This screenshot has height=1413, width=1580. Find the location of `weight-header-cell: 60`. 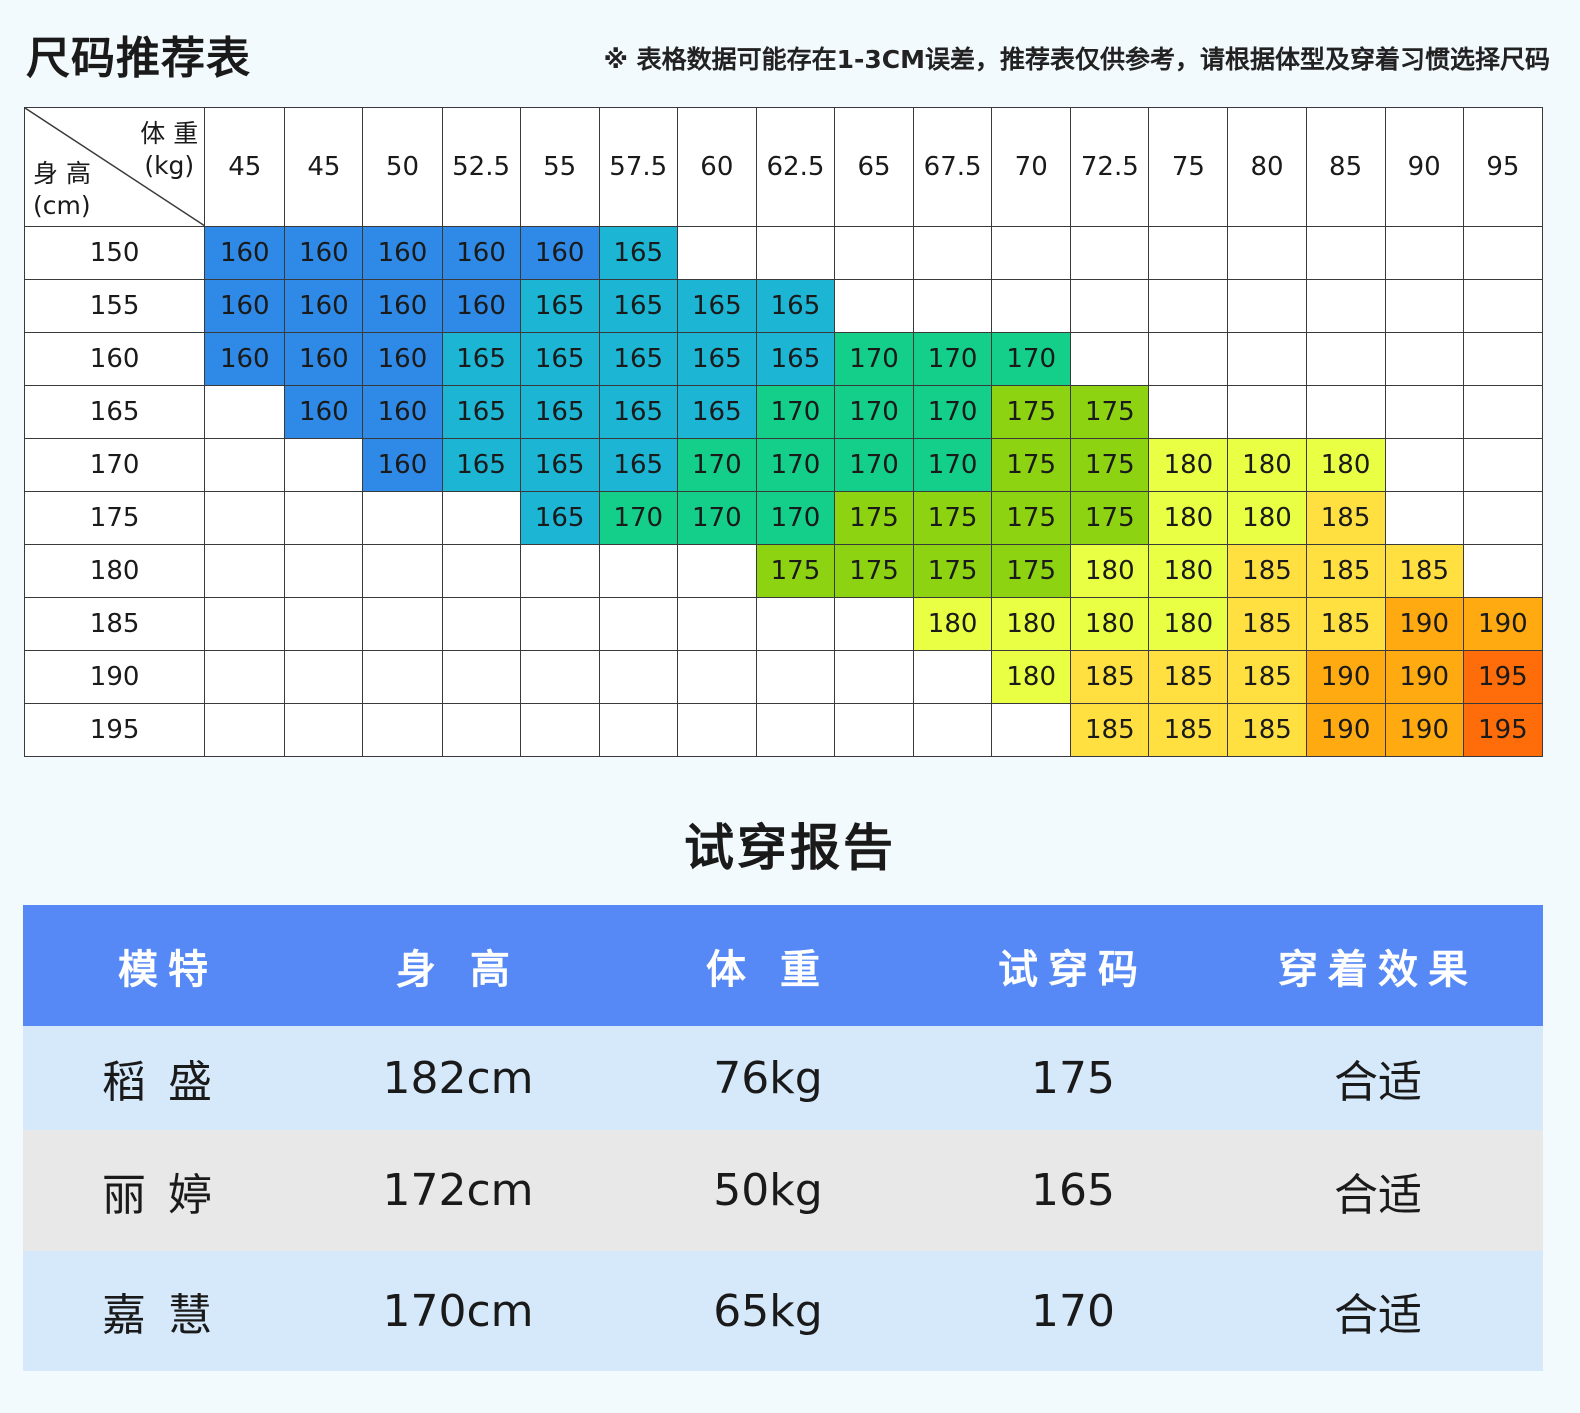

weight-header-cell: 60 is located at coordinates (716, 167).